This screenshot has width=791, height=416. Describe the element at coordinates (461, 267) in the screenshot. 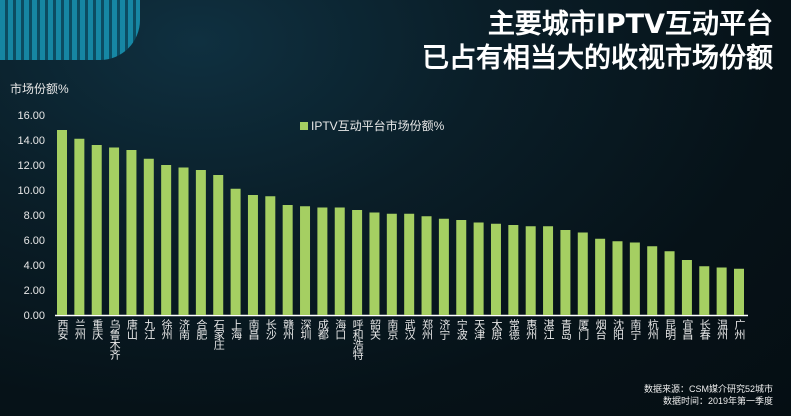

I see `bar-宁波` at that location.